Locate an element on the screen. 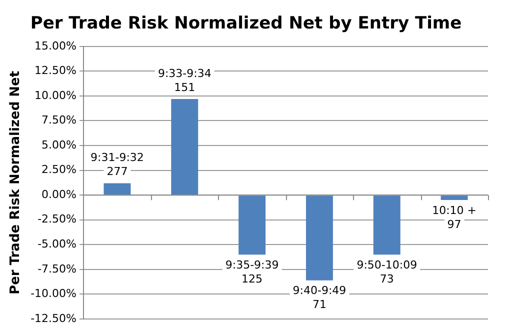 The image size is (506, 333). y-tick-label: -5.00% is located at coordinates (57, 244).